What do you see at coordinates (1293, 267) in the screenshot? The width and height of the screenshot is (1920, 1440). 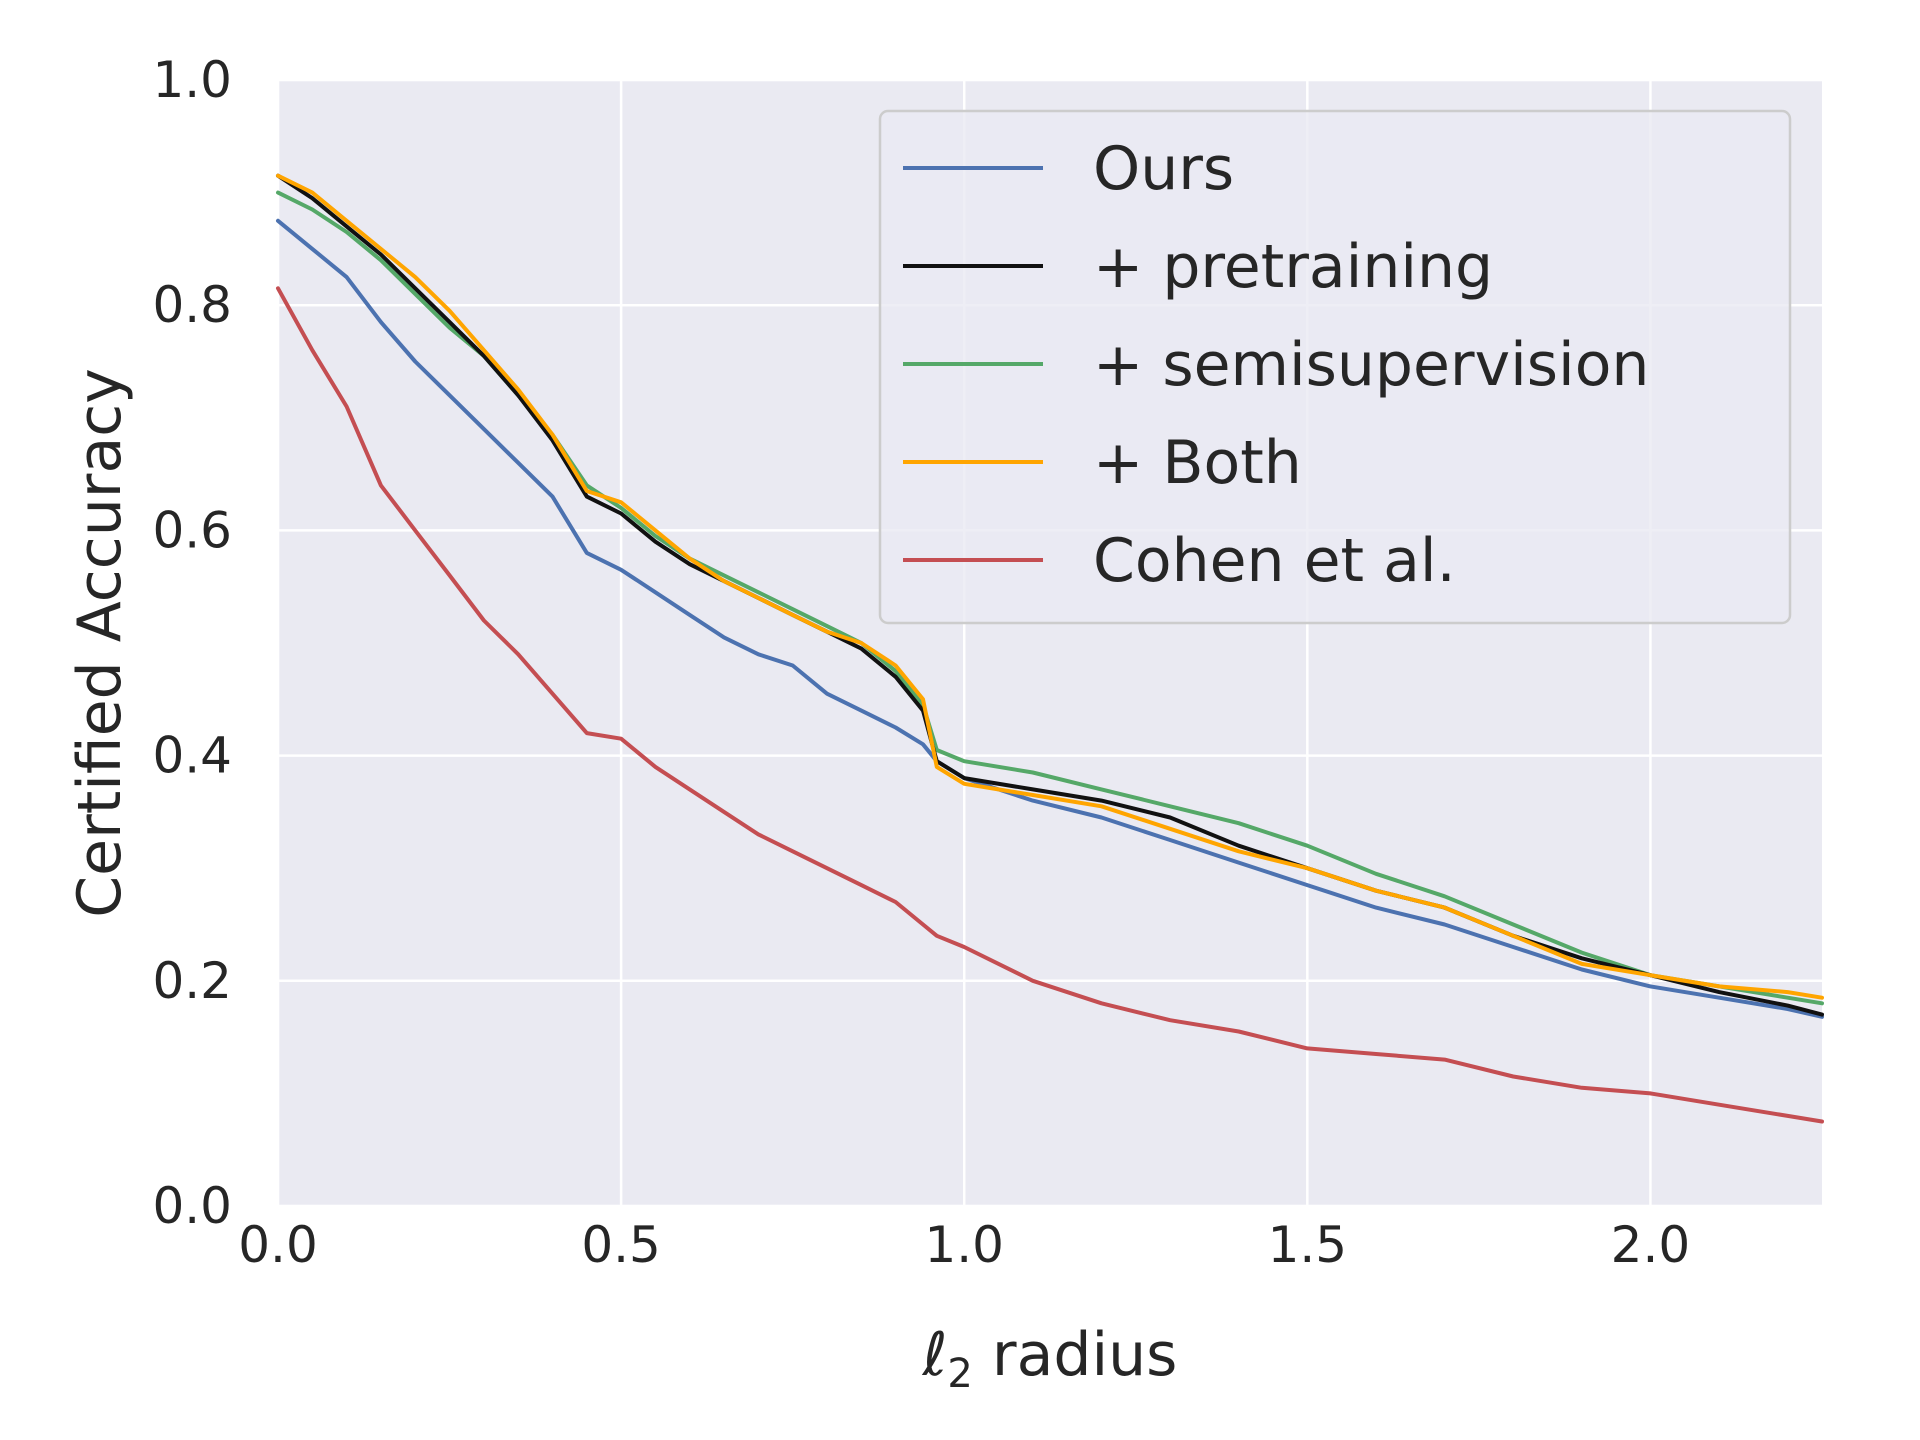 I see `legend-label-pretraining: + pretraining` at bounding box center [1293, 267].